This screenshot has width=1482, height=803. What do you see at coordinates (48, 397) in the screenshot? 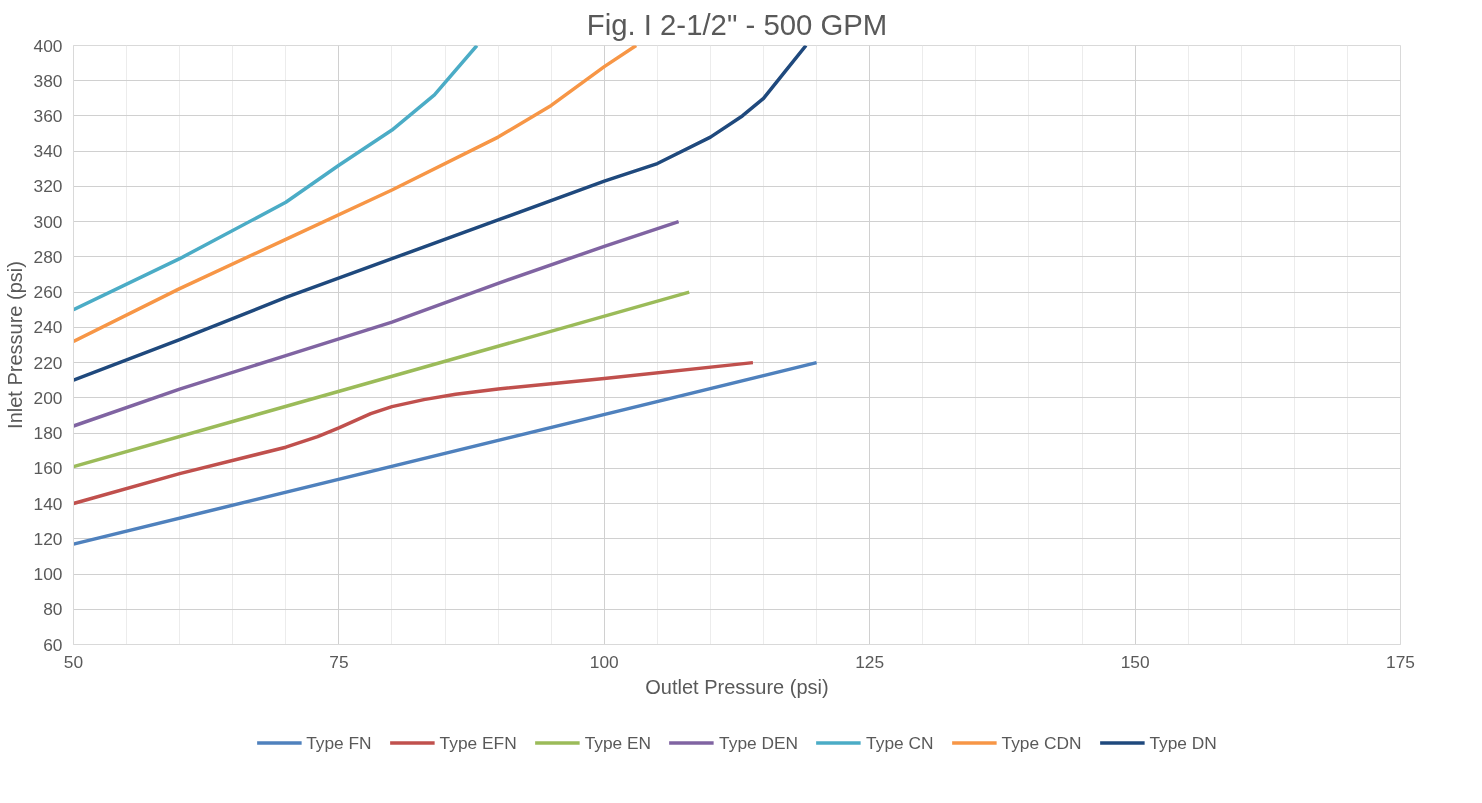
I see `y-tick-label: 200` at bounding box center [48, 397].